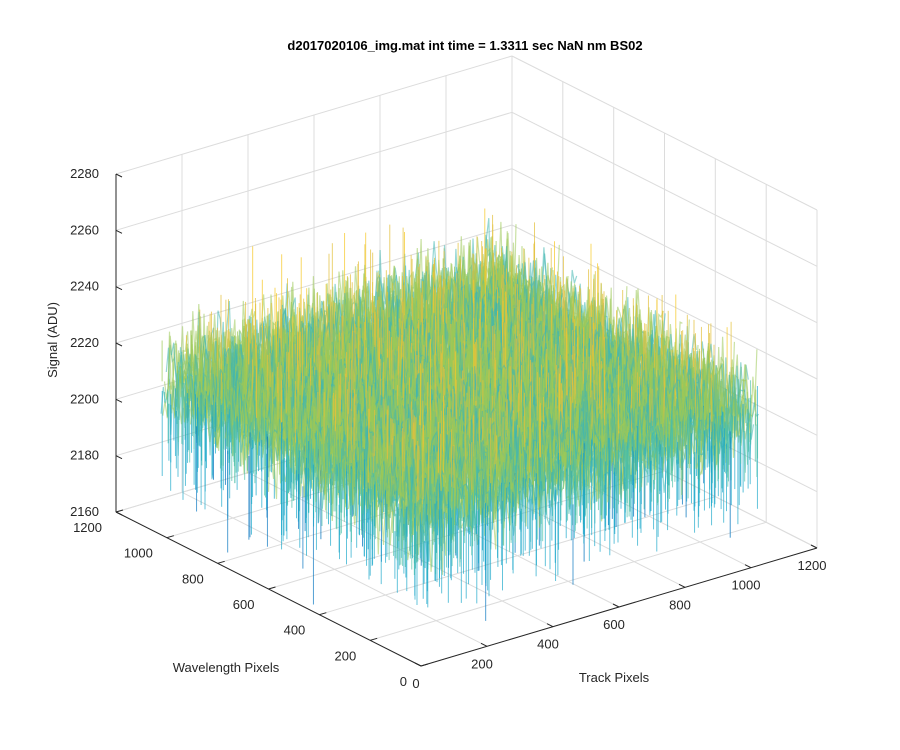 Image resolution: width=900 pixels, height=750 pixels. What do you see at coordinates (84, 455) in the screenshot?
I see `z-tick-label: 2180` at bounding box center [84, 455].